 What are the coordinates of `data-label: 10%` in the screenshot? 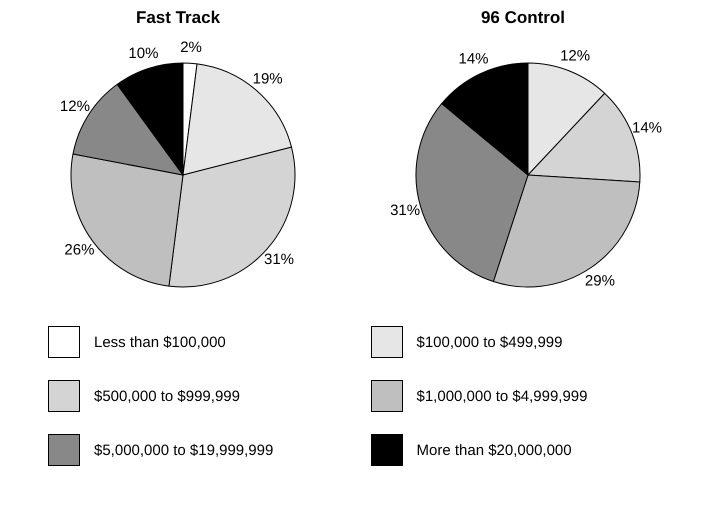 It's located at (143, 53).